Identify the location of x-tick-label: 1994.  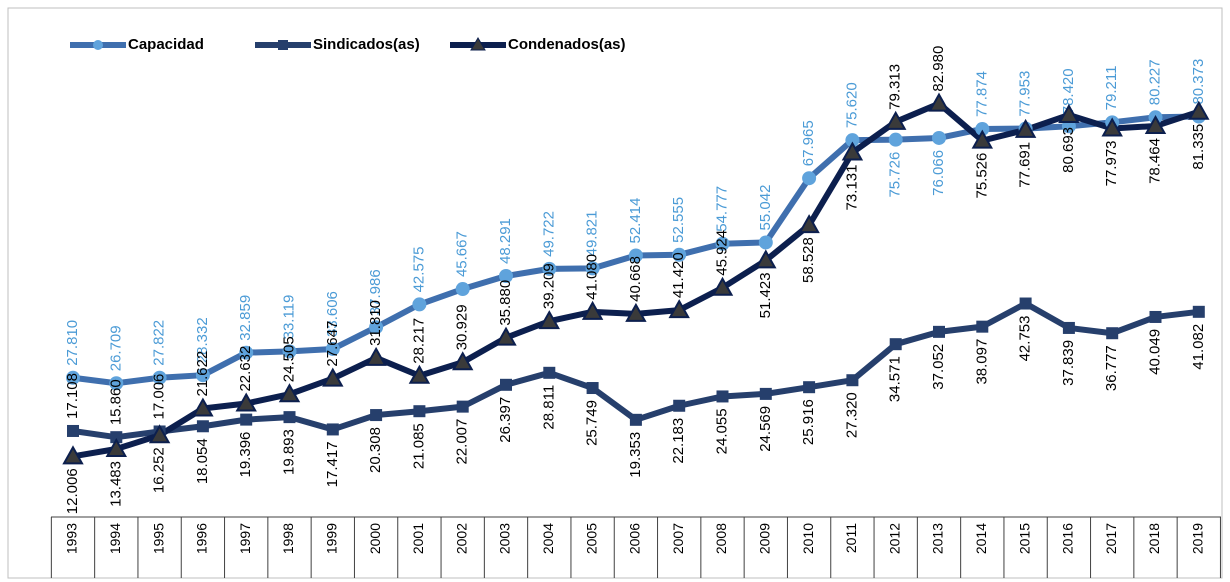
(115, 538).